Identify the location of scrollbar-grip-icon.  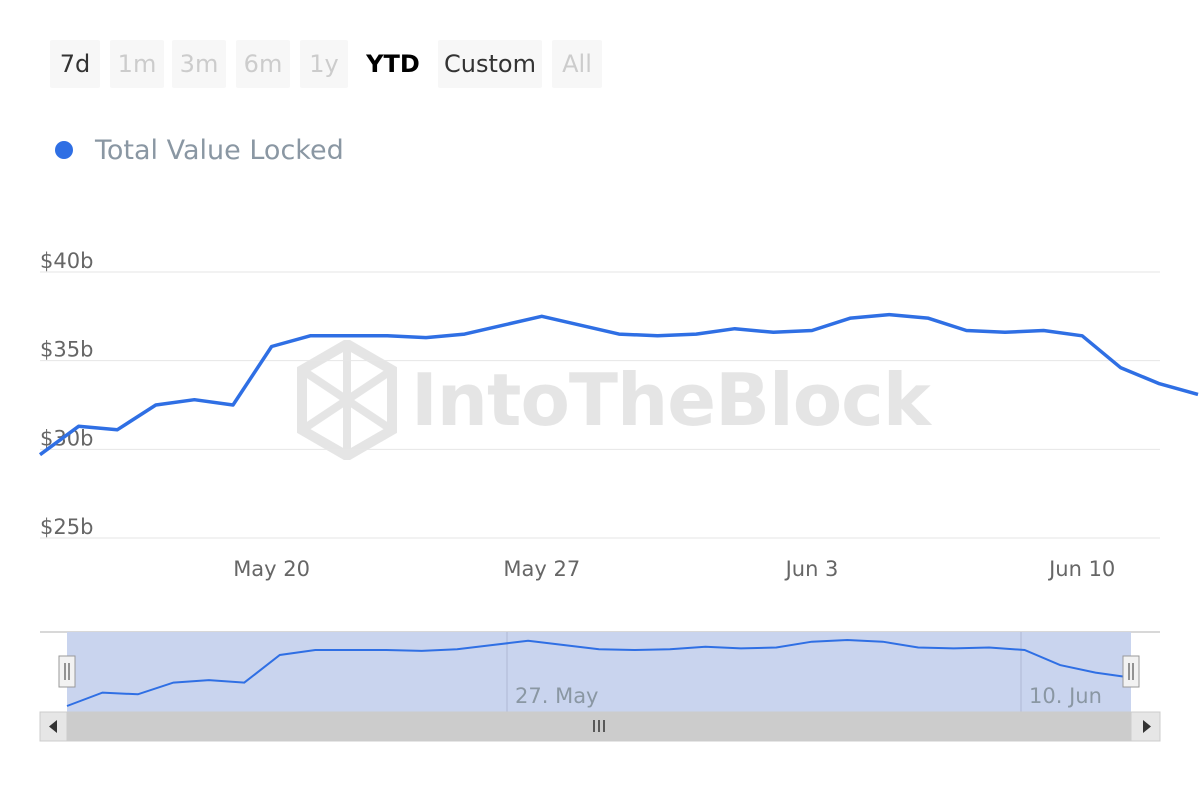
(599, 726).